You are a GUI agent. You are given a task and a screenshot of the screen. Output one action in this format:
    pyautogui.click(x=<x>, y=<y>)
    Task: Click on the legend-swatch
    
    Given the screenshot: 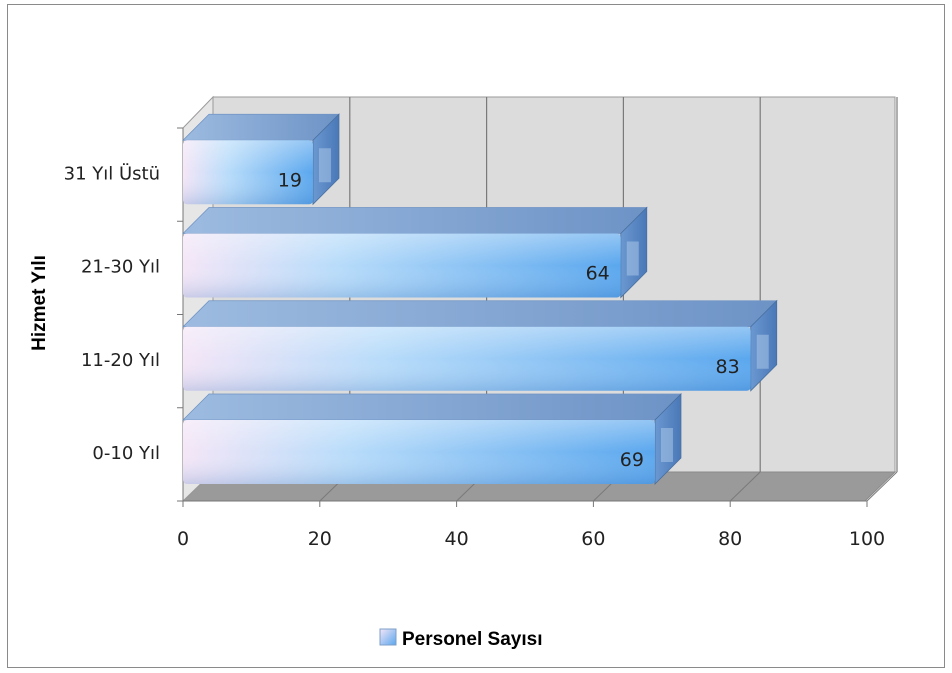 What is the action you would take?
    pyautogui.click(x=388, y=637)
    